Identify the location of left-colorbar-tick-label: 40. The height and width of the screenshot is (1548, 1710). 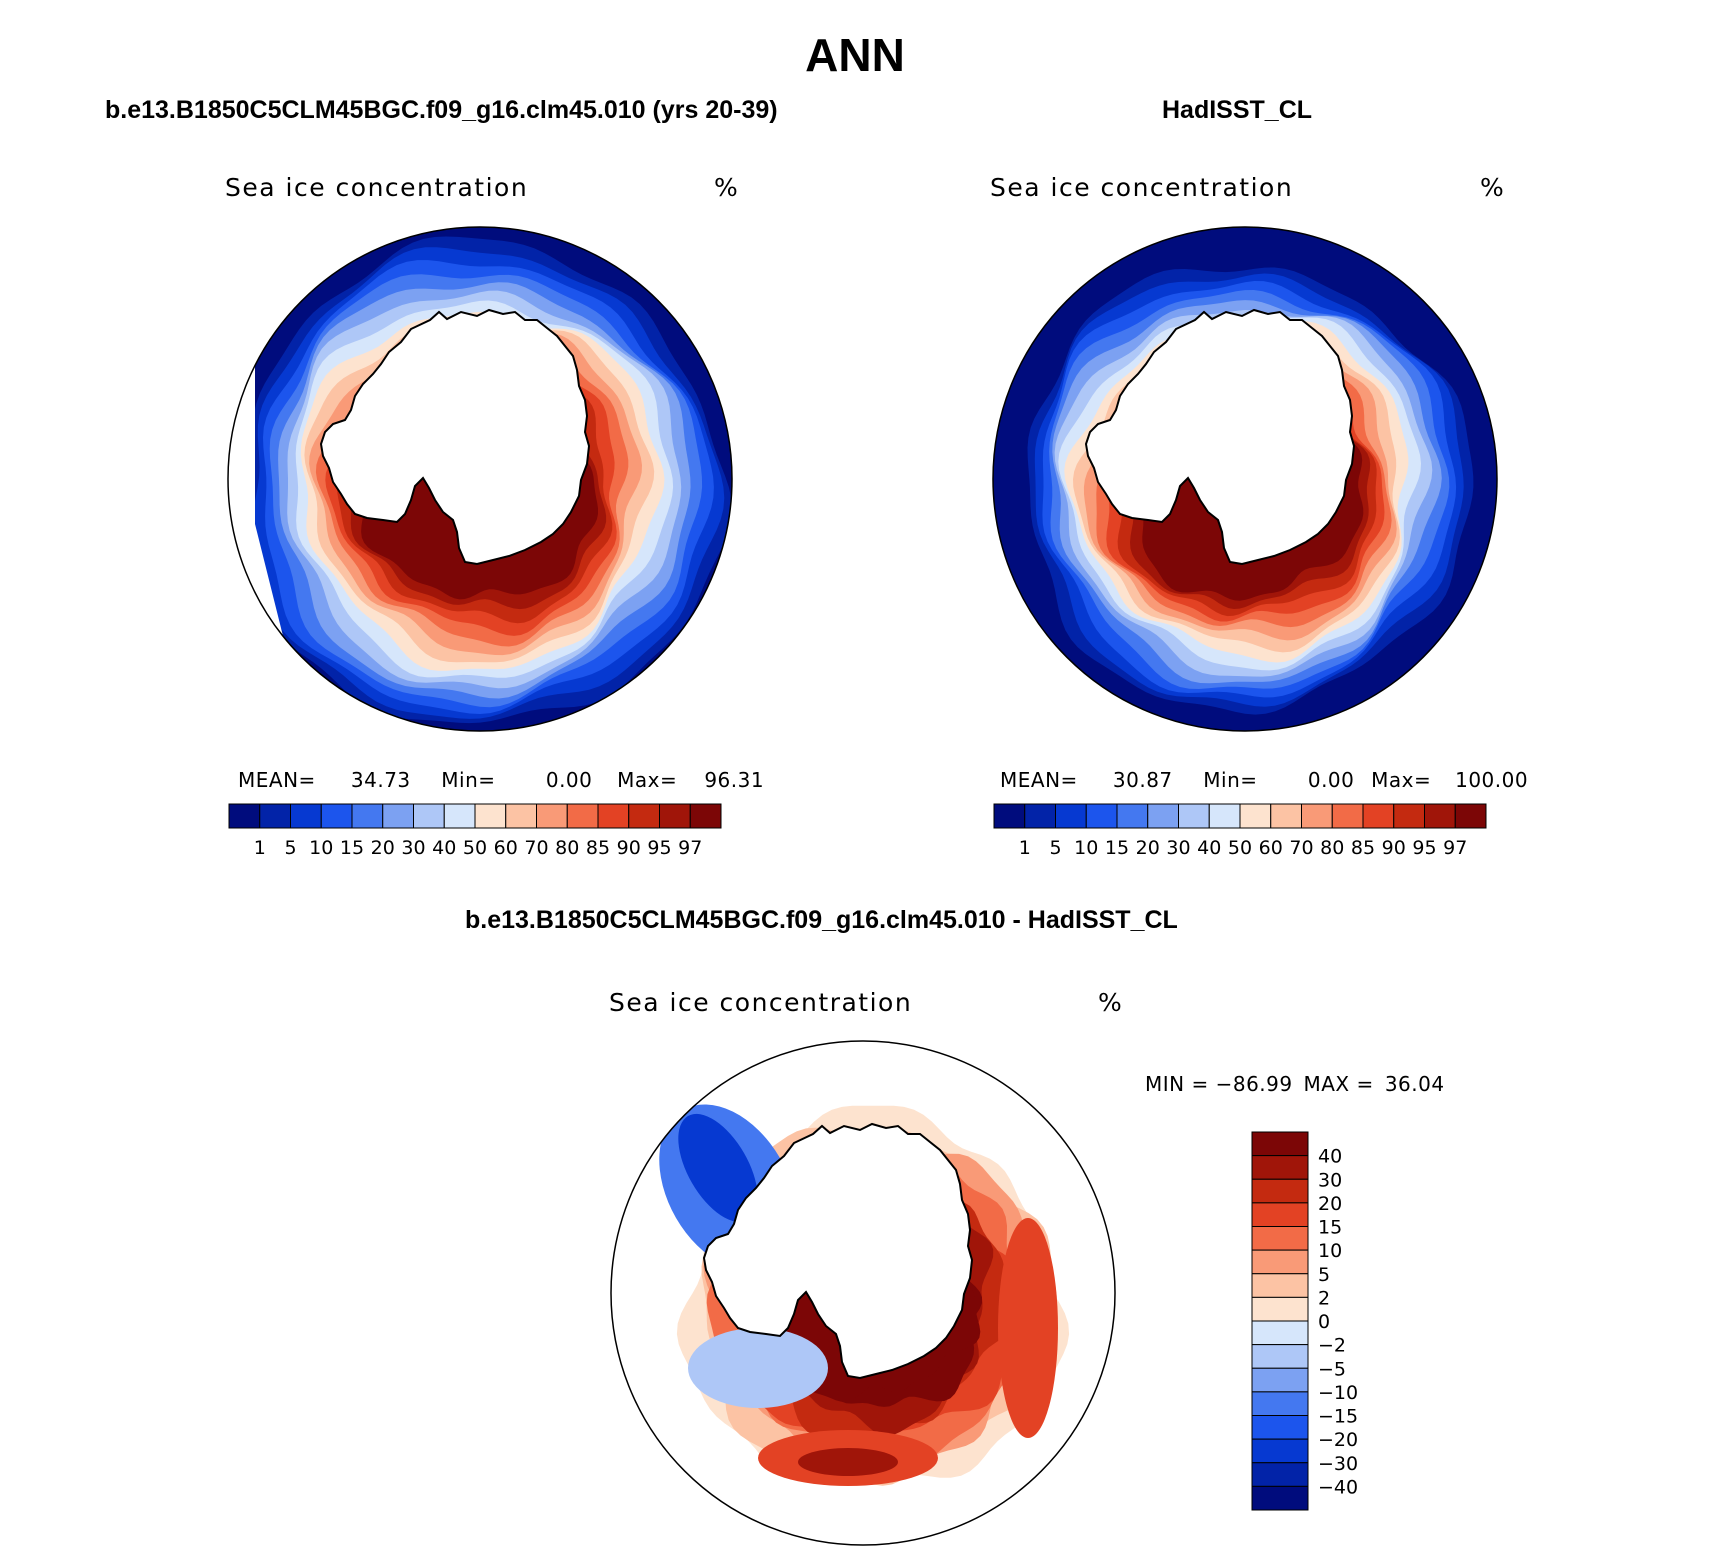
(444, 848).